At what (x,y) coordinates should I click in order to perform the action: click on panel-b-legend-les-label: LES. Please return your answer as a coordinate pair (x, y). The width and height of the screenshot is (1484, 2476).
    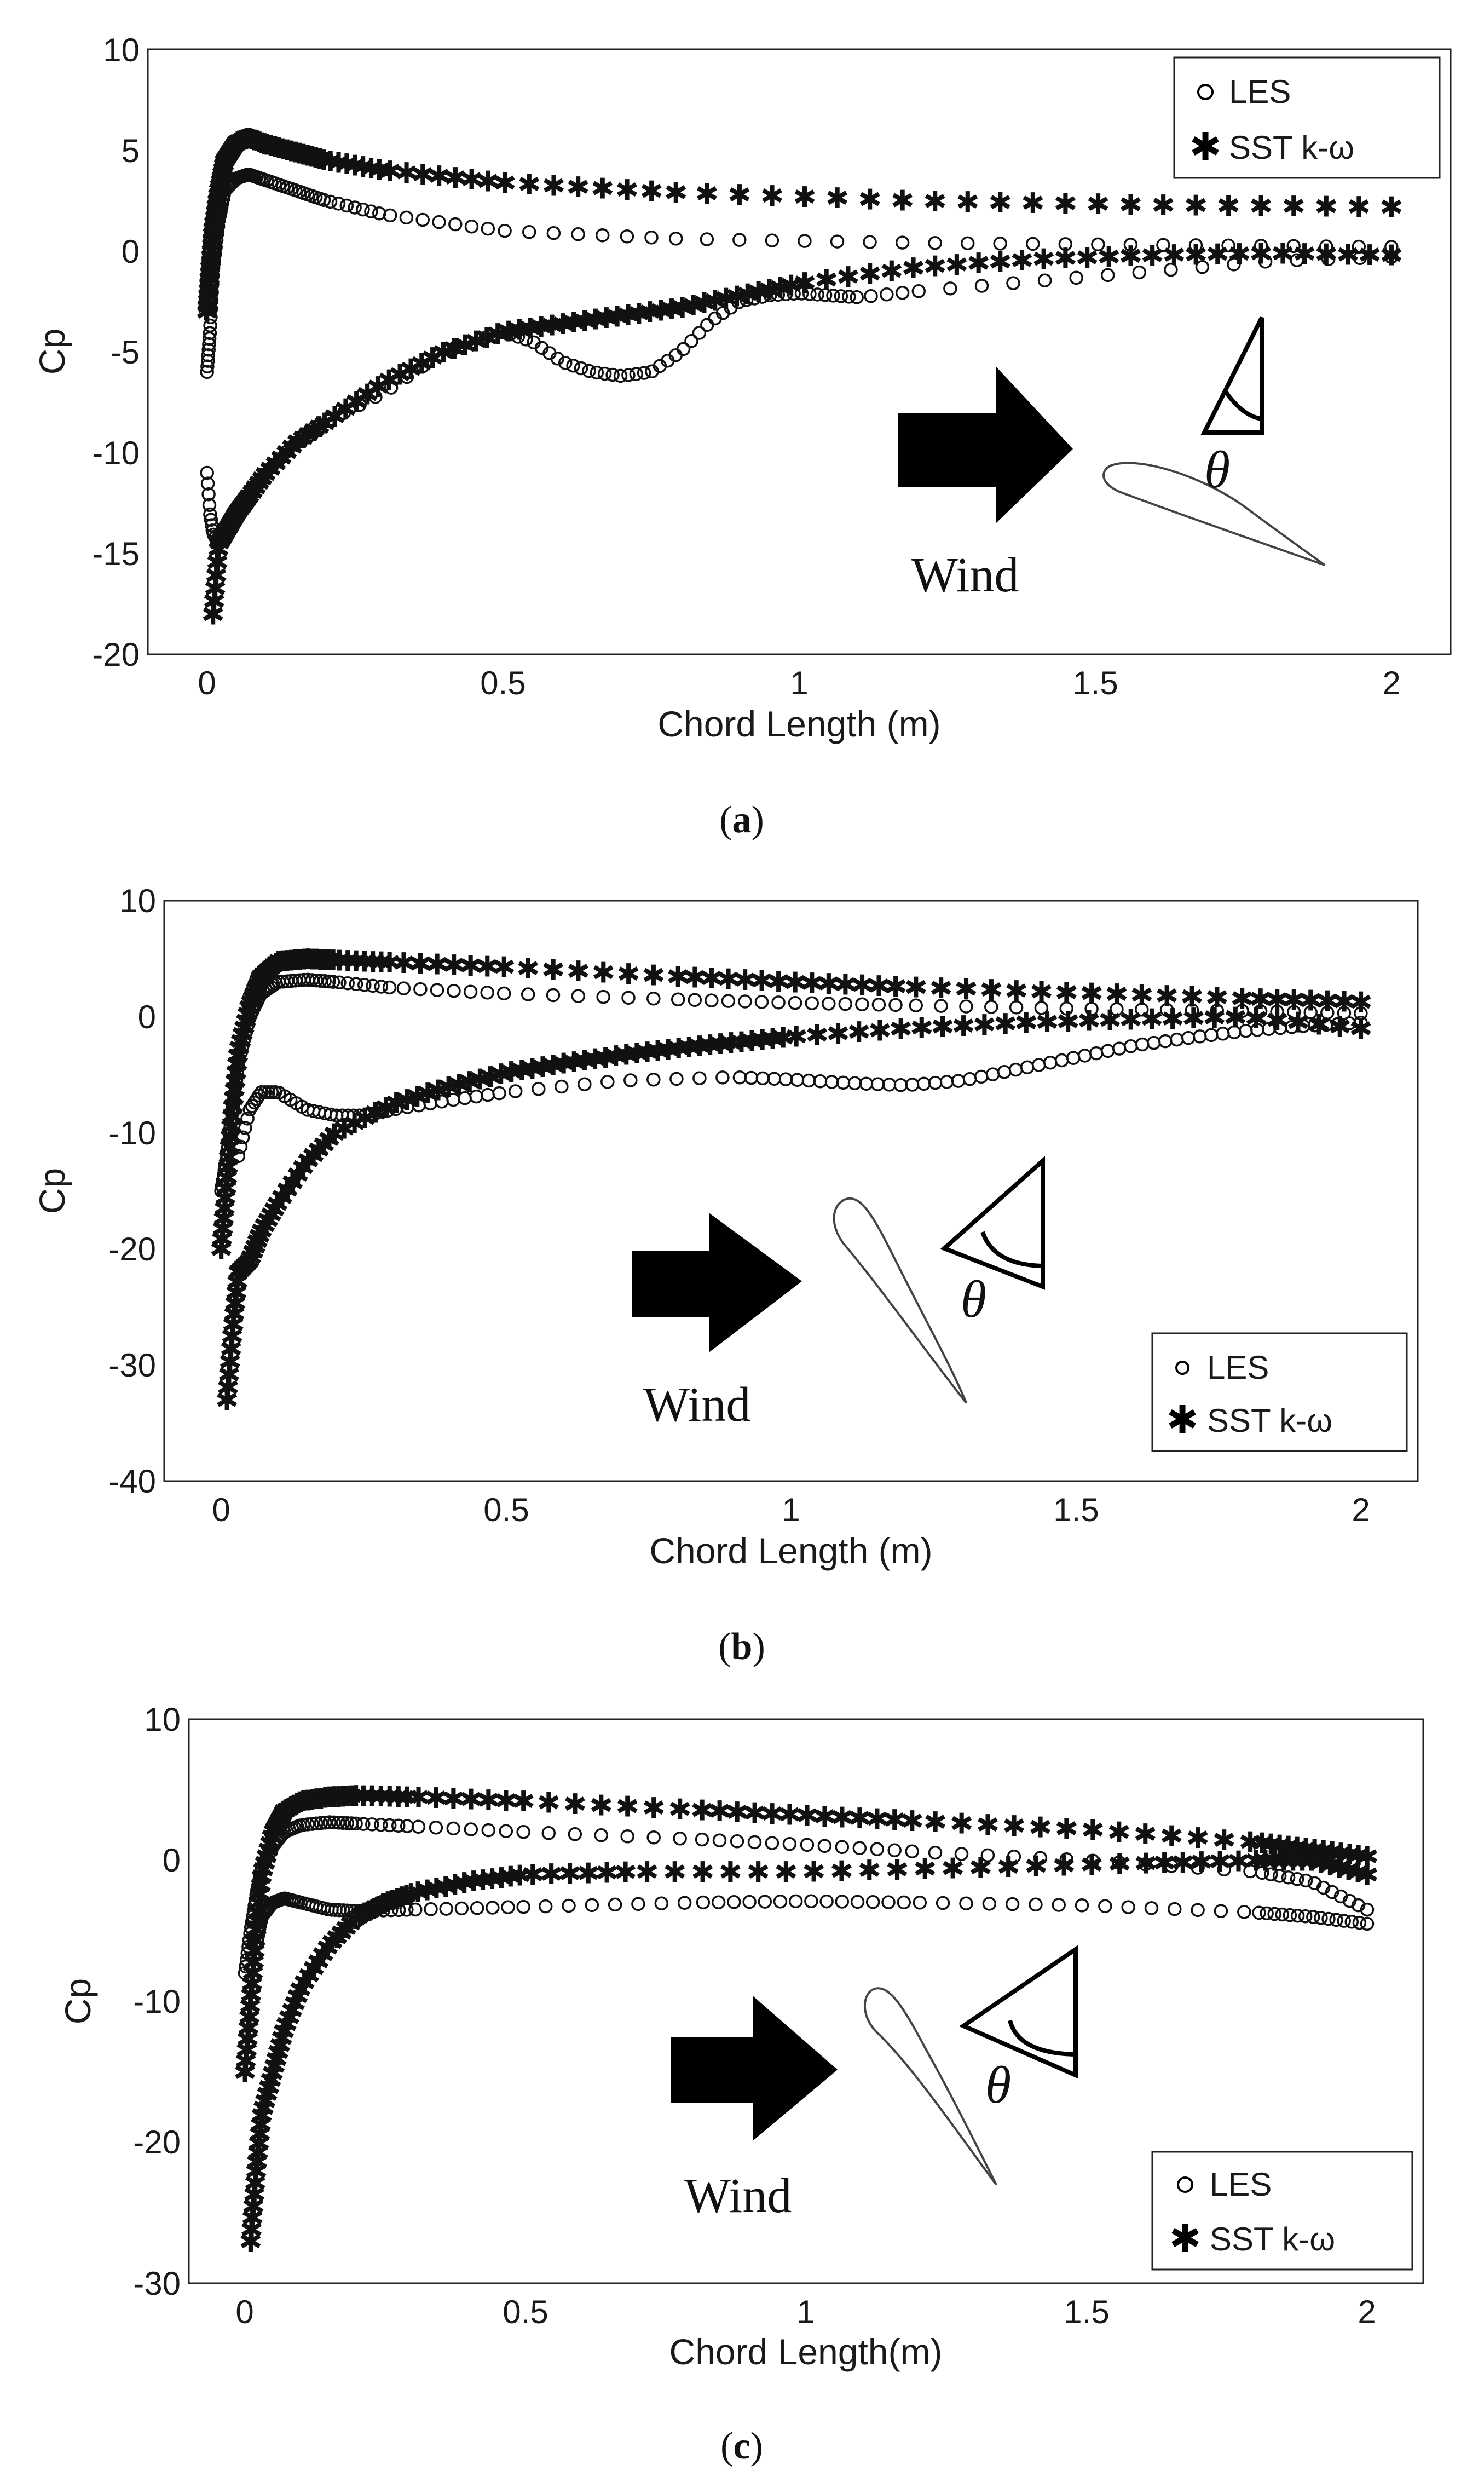
    Looking at the image, I should click on (1238, 1367).